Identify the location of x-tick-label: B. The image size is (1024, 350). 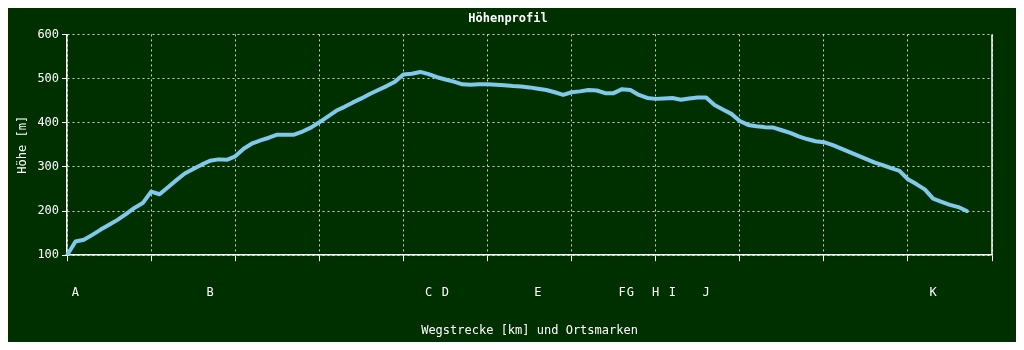
(210, 291).